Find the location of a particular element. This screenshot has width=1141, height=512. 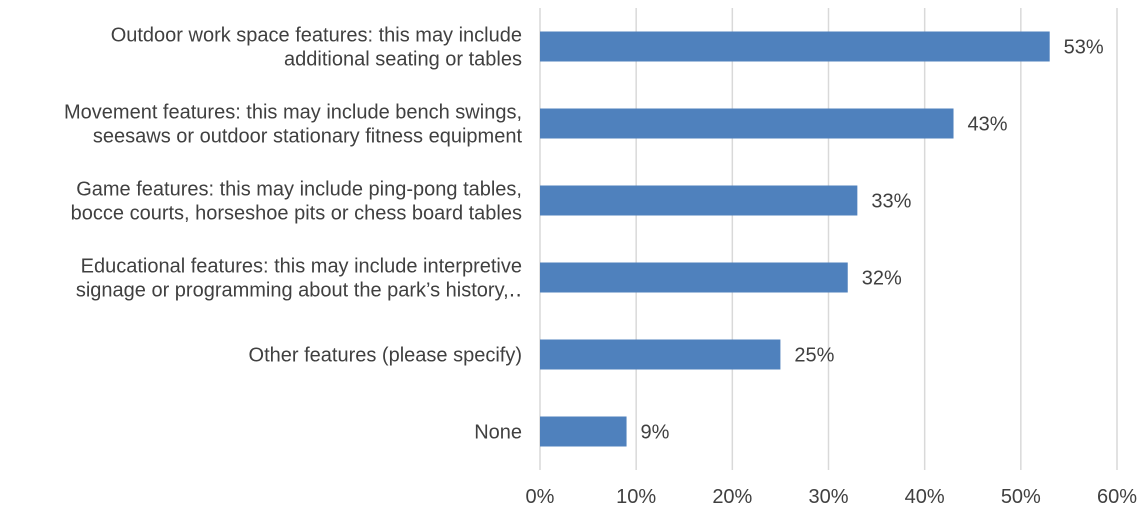

x-tick-label: 60% is located at coordinates (1117, 497).